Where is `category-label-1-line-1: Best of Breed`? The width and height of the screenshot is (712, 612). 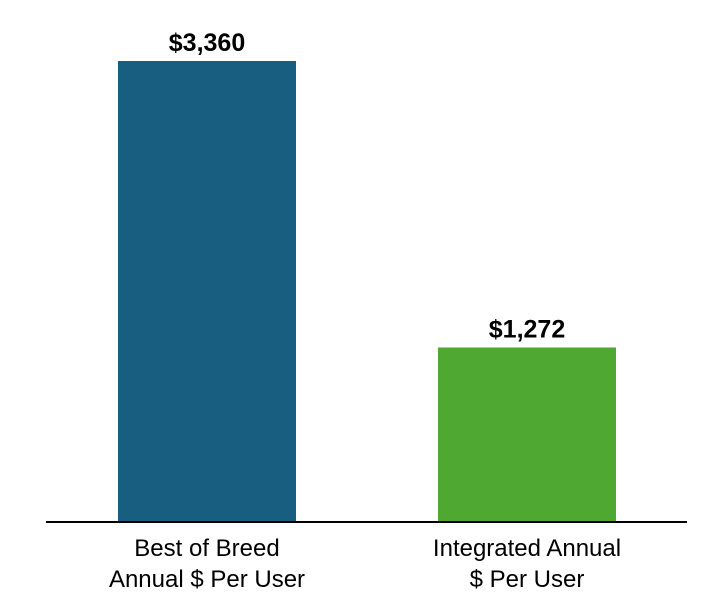 category-label-1-line-1: Best of Breed is located at coordinates (206, 548).